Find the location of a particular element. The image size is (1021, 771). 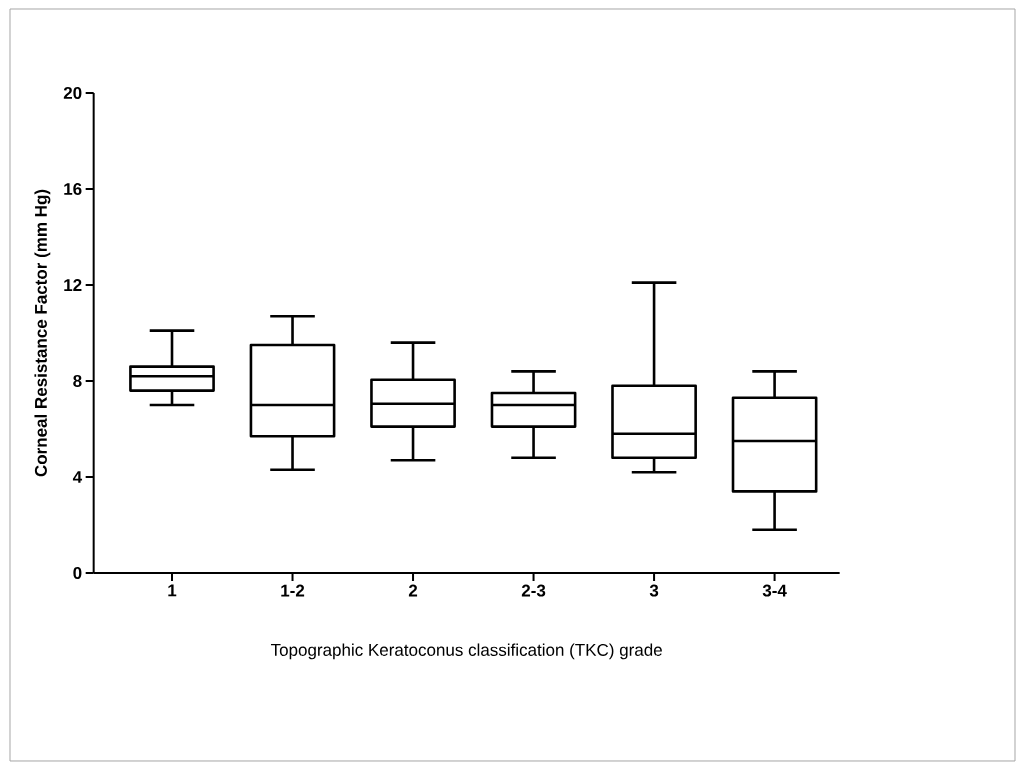

x-tick-label: 2-3 is located at coordinates (533, 590).